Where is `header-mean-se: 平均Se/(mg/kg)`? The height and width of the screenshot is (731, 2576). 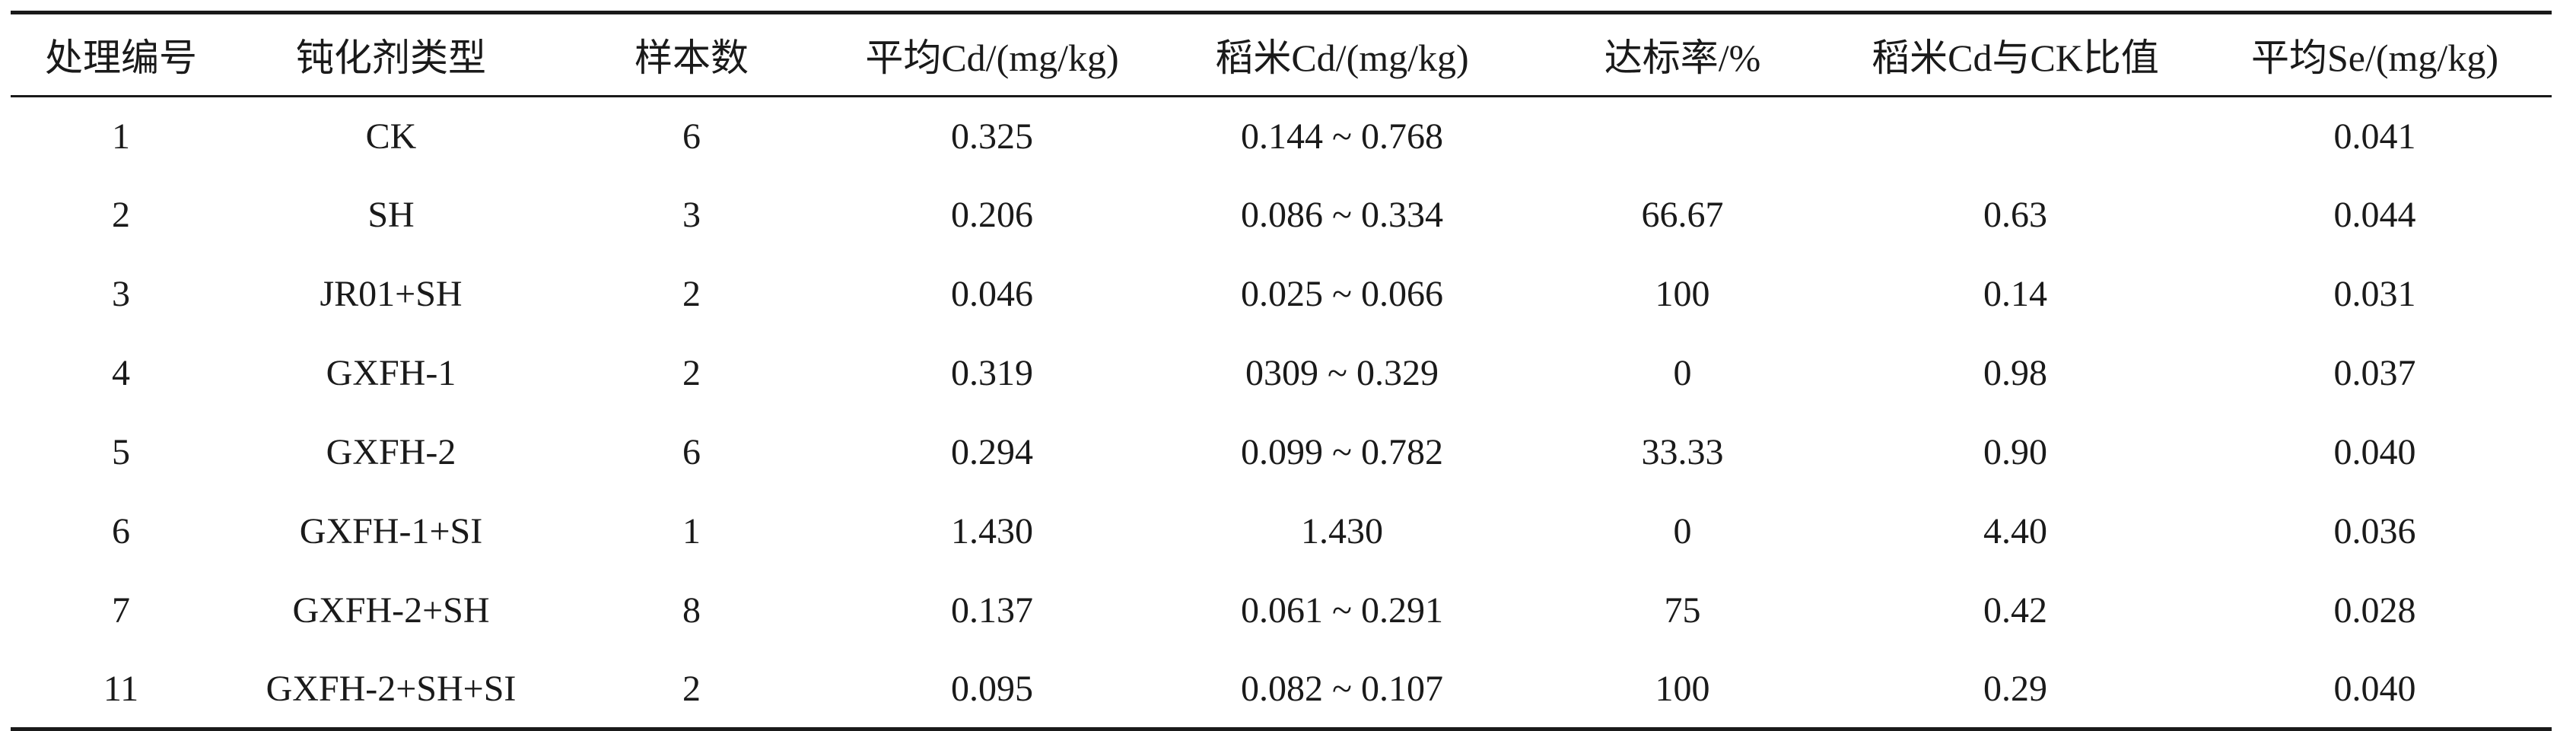 header-mean-se: 平均Se/(mg/kg) is located at coordinates (2375, 54).